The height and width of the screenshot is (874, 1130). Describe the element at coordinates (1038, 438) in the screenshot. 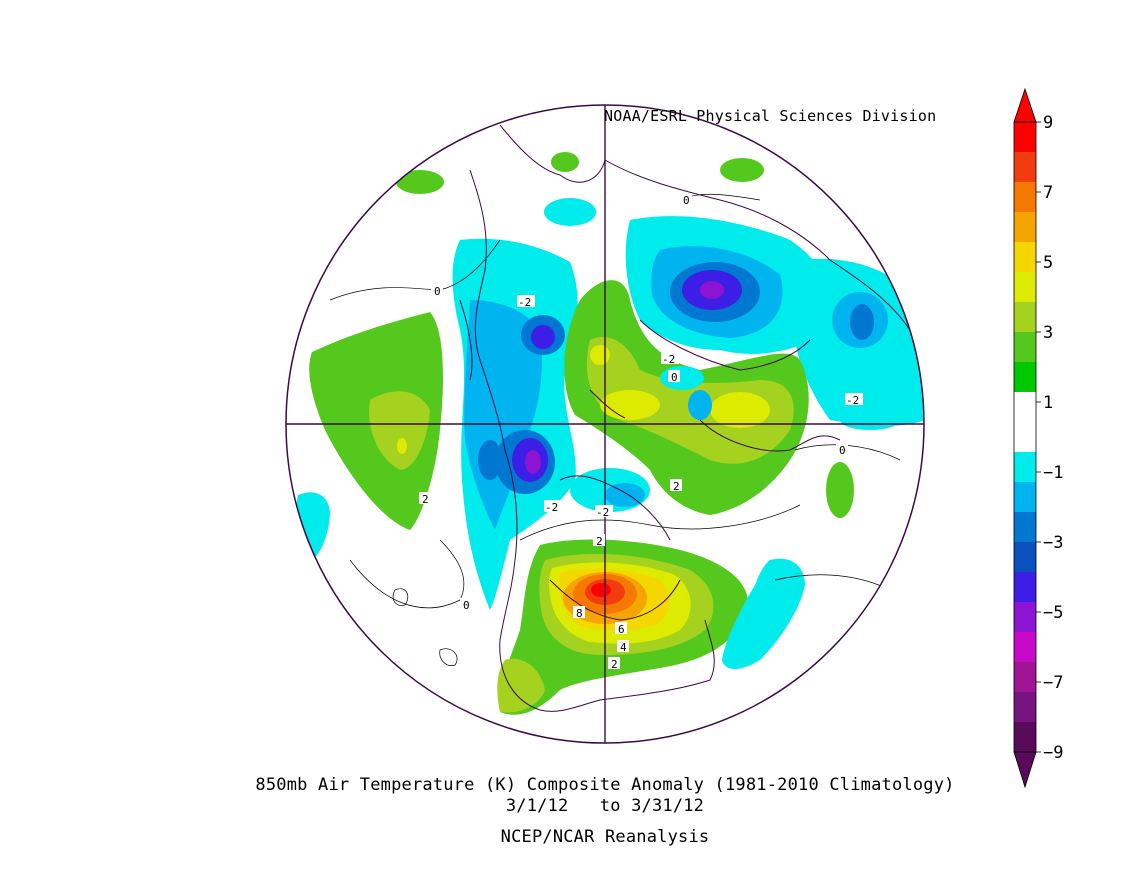

I see `colorbar: 9 7 5 3 1 −1 −3 −5 −7 −9` at that location.